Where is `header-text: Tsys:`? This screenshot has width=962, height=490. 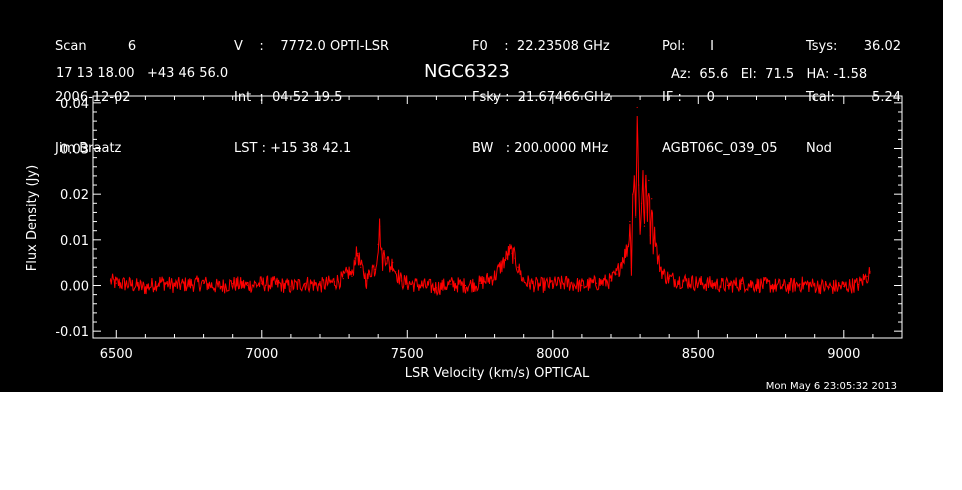
header-text: Tsys: is located at coordinates (822, 46).